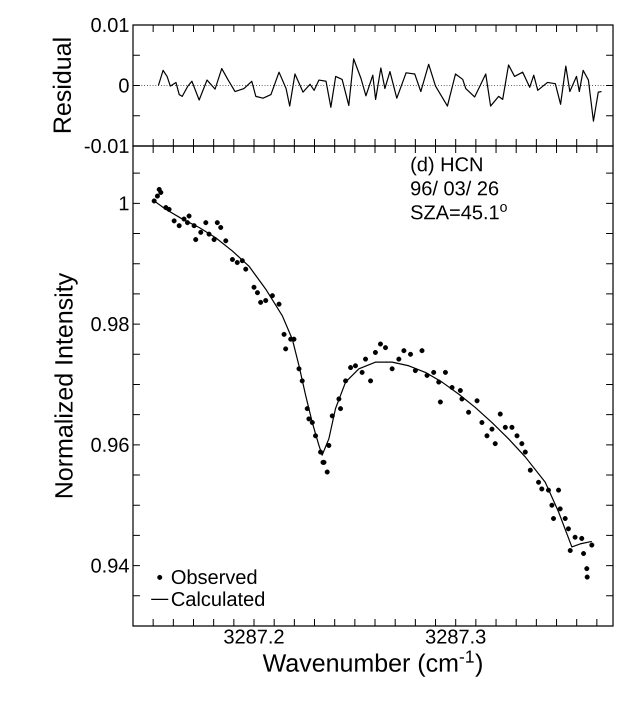  Describe the element at coordinates (459, 212) in the screenshot. I see `annotation: SZA=45.1$^{o}$` at that location.